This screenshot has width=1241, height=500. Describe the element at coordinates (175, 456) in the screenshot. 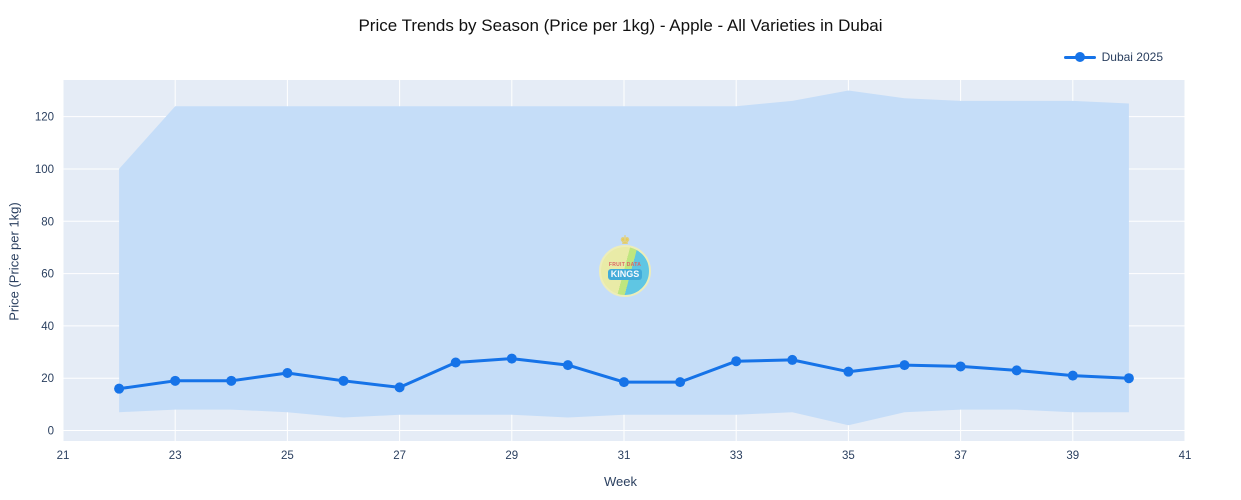

I see `x-tick-label: 23` at that location.